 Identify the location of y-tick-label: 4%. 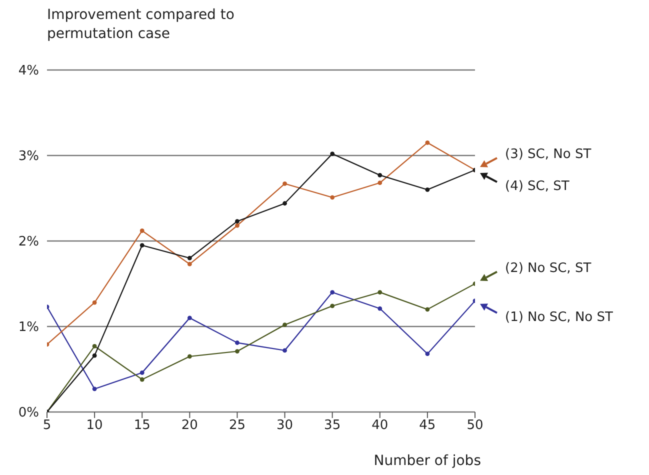
(28, 71).